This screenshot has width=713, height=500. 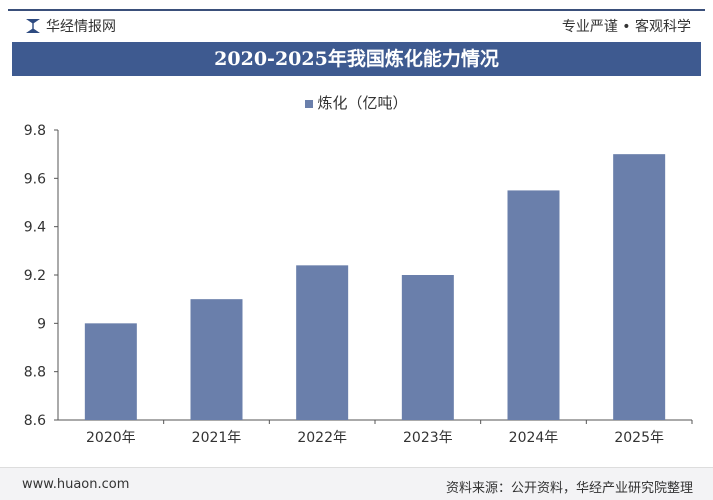 I want to click on y-tick-label: 8.6, so click(x=35, y=421).